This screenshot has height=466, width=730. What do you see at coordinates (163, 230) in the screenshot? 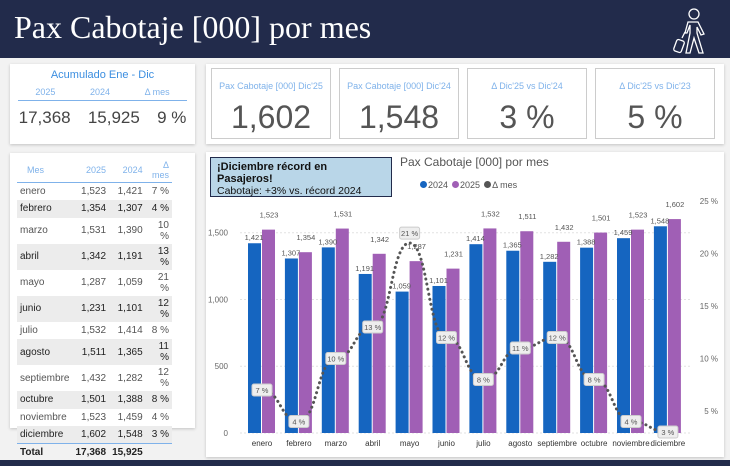
I see `table-cell: 10 %` at bounding box center [163, 230].